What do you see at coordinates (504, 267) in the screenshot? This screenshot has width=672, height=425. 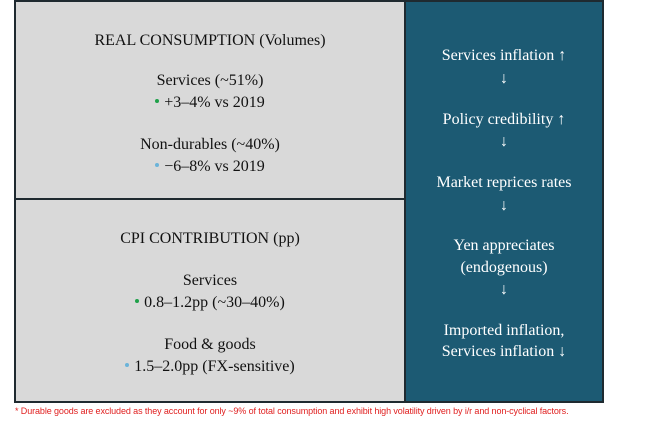 I see `flow-step-yen-endogenous: (endogenous)` at bounding box center [504, 267].